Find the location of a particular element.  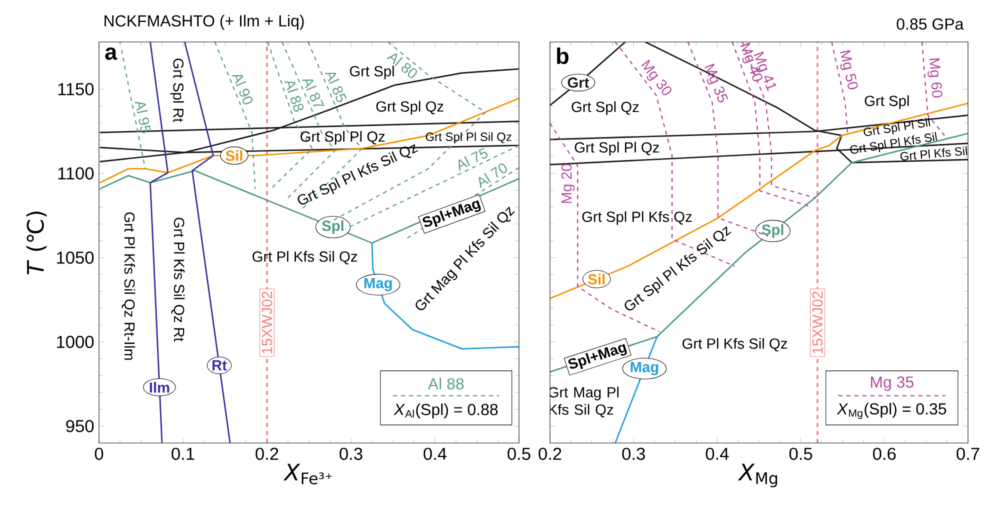

text: Al 87 is located at coordinates (313, 92).